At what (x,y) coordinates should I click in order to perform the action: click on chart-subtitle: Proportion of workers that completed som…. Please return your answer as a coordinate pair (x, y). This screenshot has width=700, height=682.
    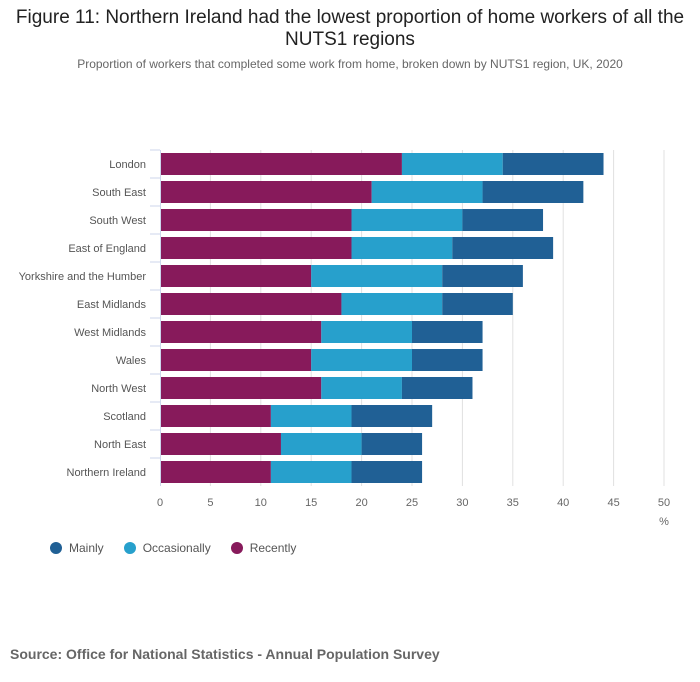
    Looking at the image, I should click on (350, 64).